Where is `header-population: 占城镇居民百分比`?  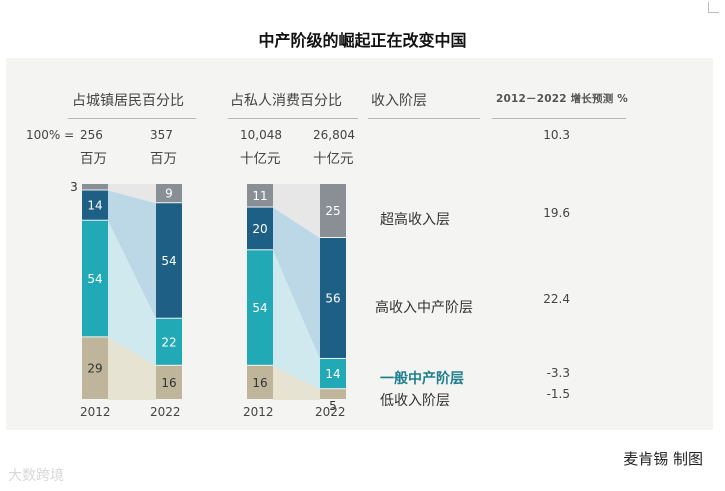
header-population: 占城镇居民百分比 is located at coordinates (128, 101).